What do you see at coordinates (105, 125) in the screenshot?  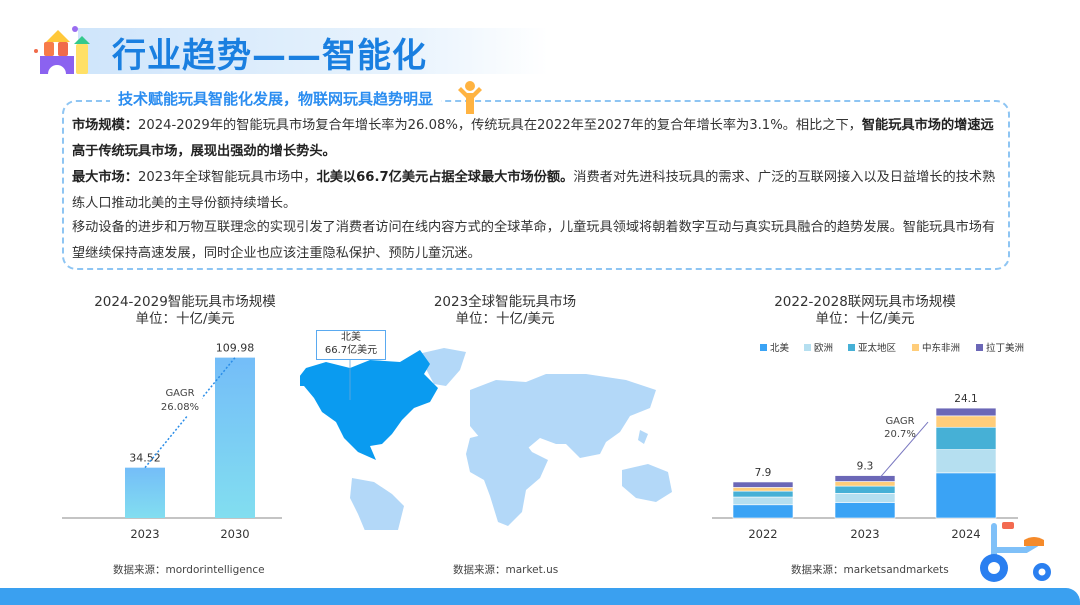 I see `label: 市场规模：` at bounding box center [105, 125].